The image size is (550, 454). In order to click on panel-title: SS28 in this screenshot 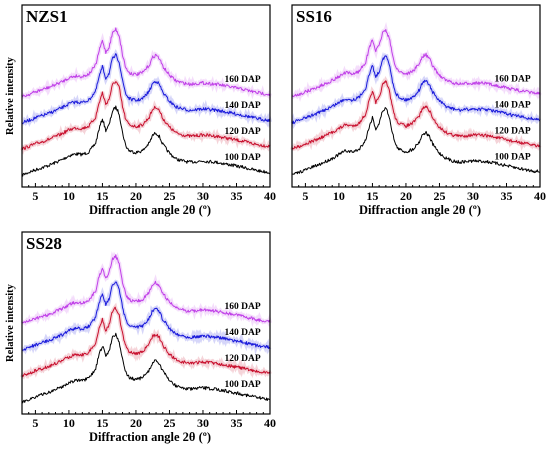, I will do `click(44, 243)`.